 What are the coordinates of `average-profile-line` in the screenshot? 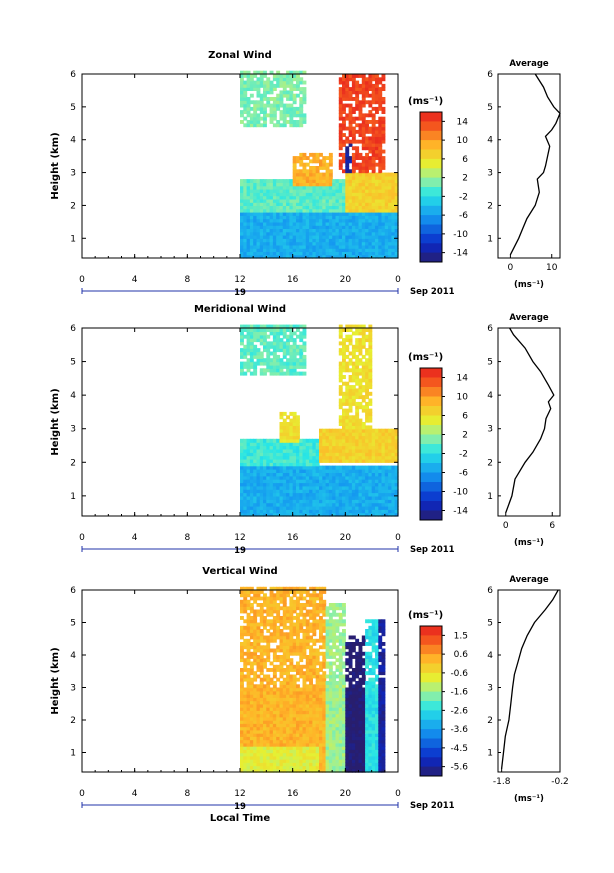 It's located at (530, 420).